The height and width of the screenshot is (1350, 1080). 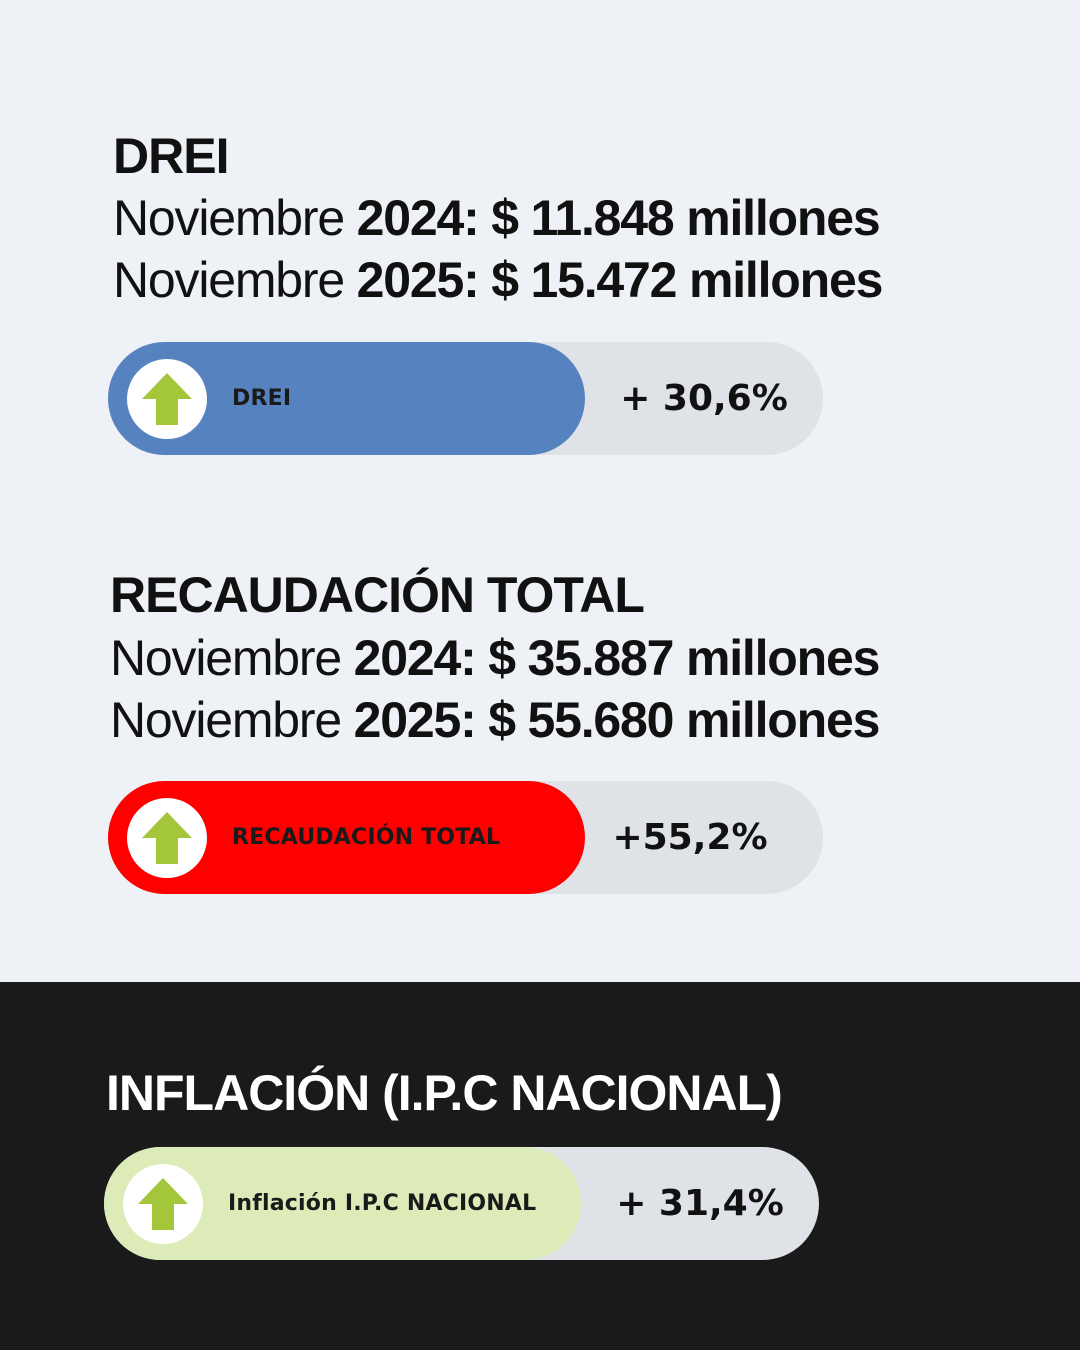 I want to click on recaudacion-row-2024: Noviembre 2024: $ 35.887 millones, so click(x=495, y=658).